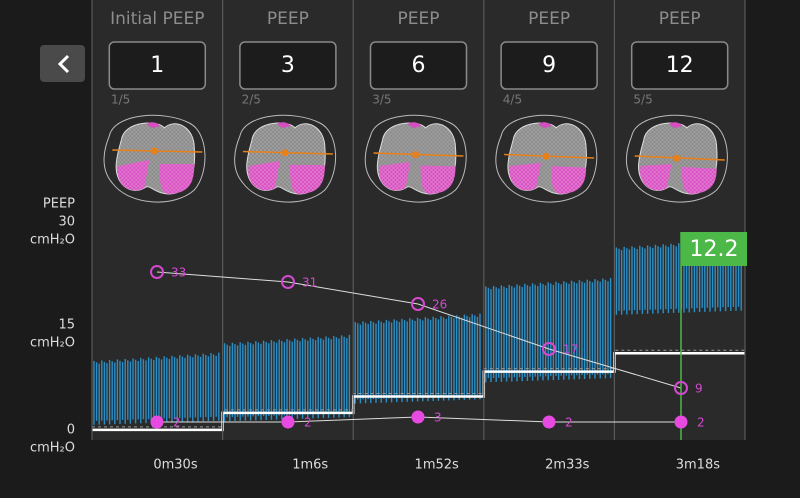 The image size is (800, 498). I want to click on lower-marker-label: 3, so click(438, 418).